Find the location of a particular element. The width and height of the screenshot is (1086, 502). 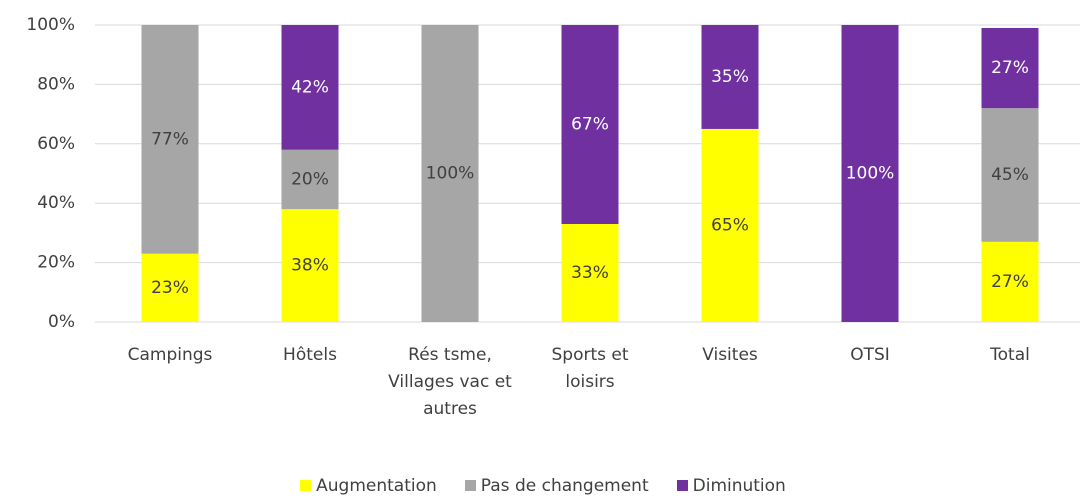

y-tick-label: 40% is located at coordinates (56, 203).